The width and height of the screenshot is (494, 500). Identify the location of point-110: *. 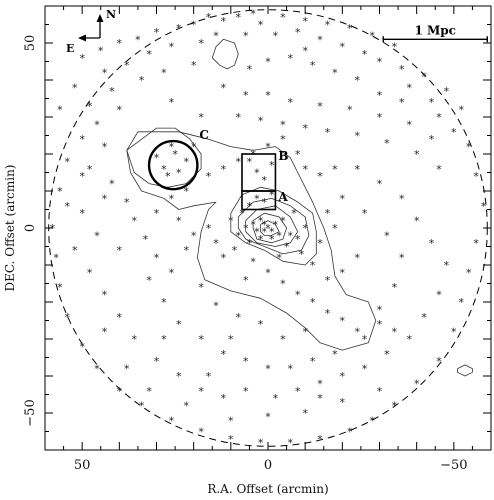
(127, 202).